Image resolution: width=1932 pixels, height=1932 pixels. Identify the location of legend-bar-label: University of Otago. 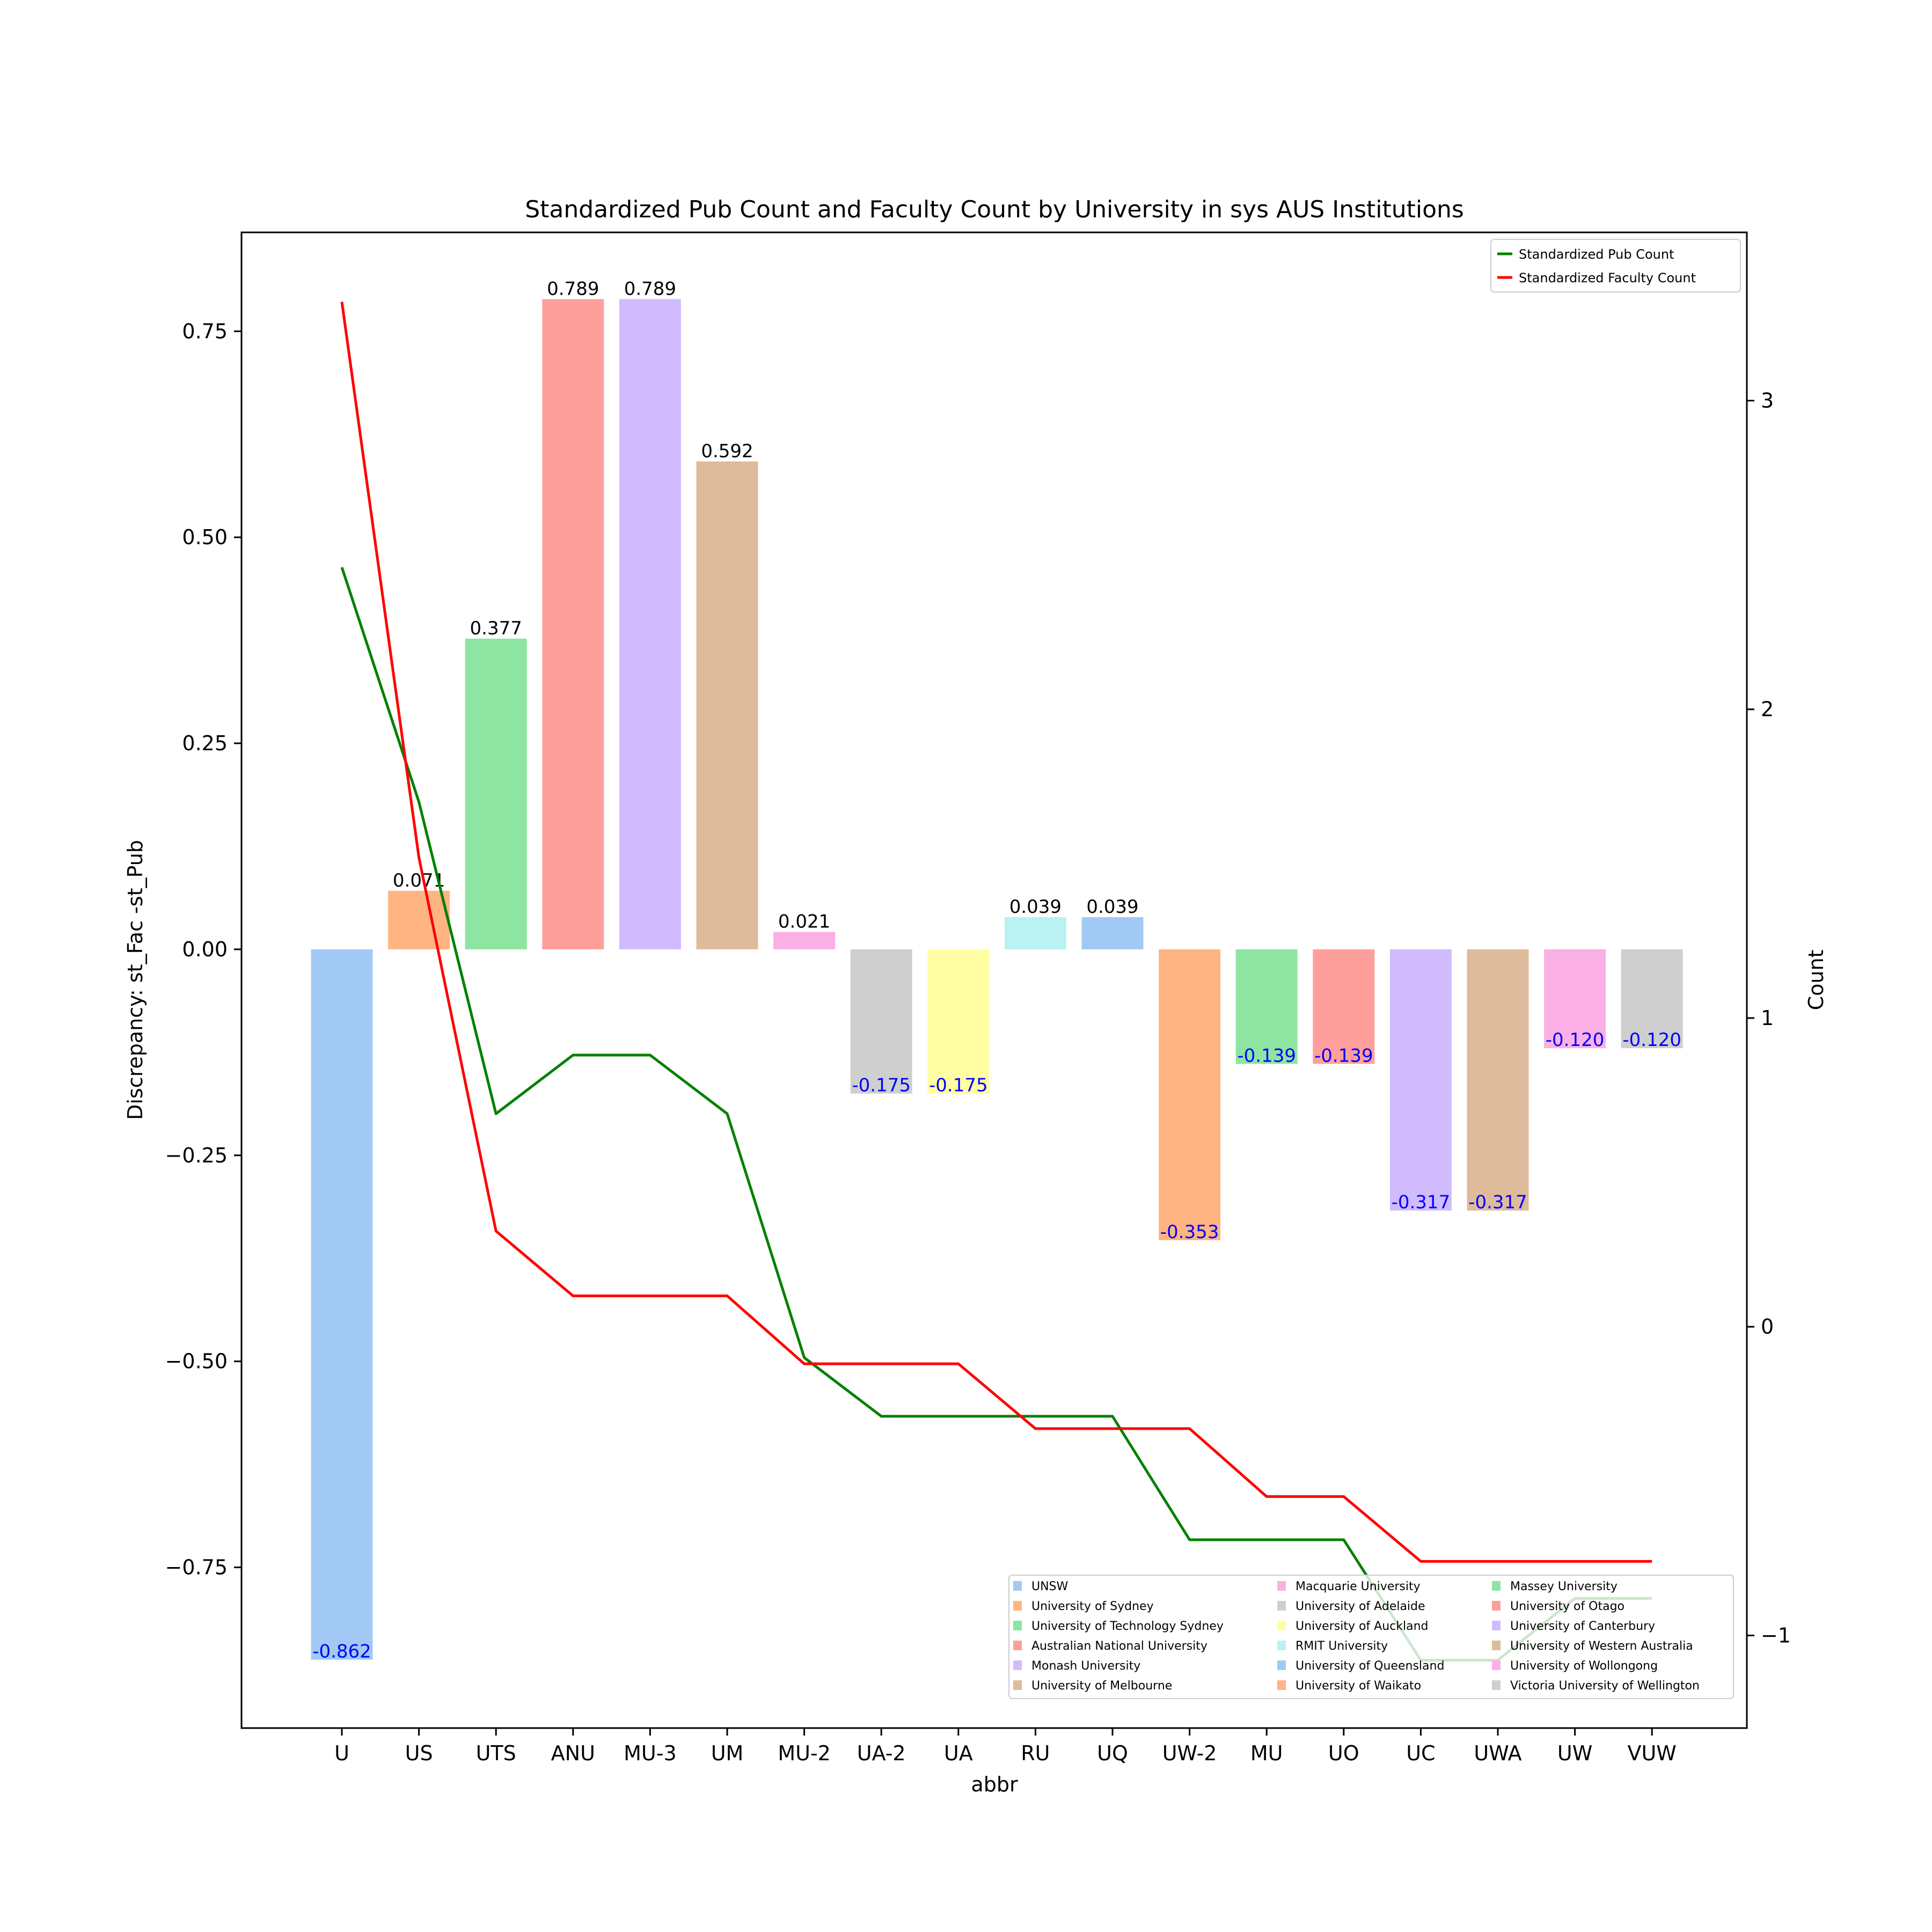
(1567, 1606).